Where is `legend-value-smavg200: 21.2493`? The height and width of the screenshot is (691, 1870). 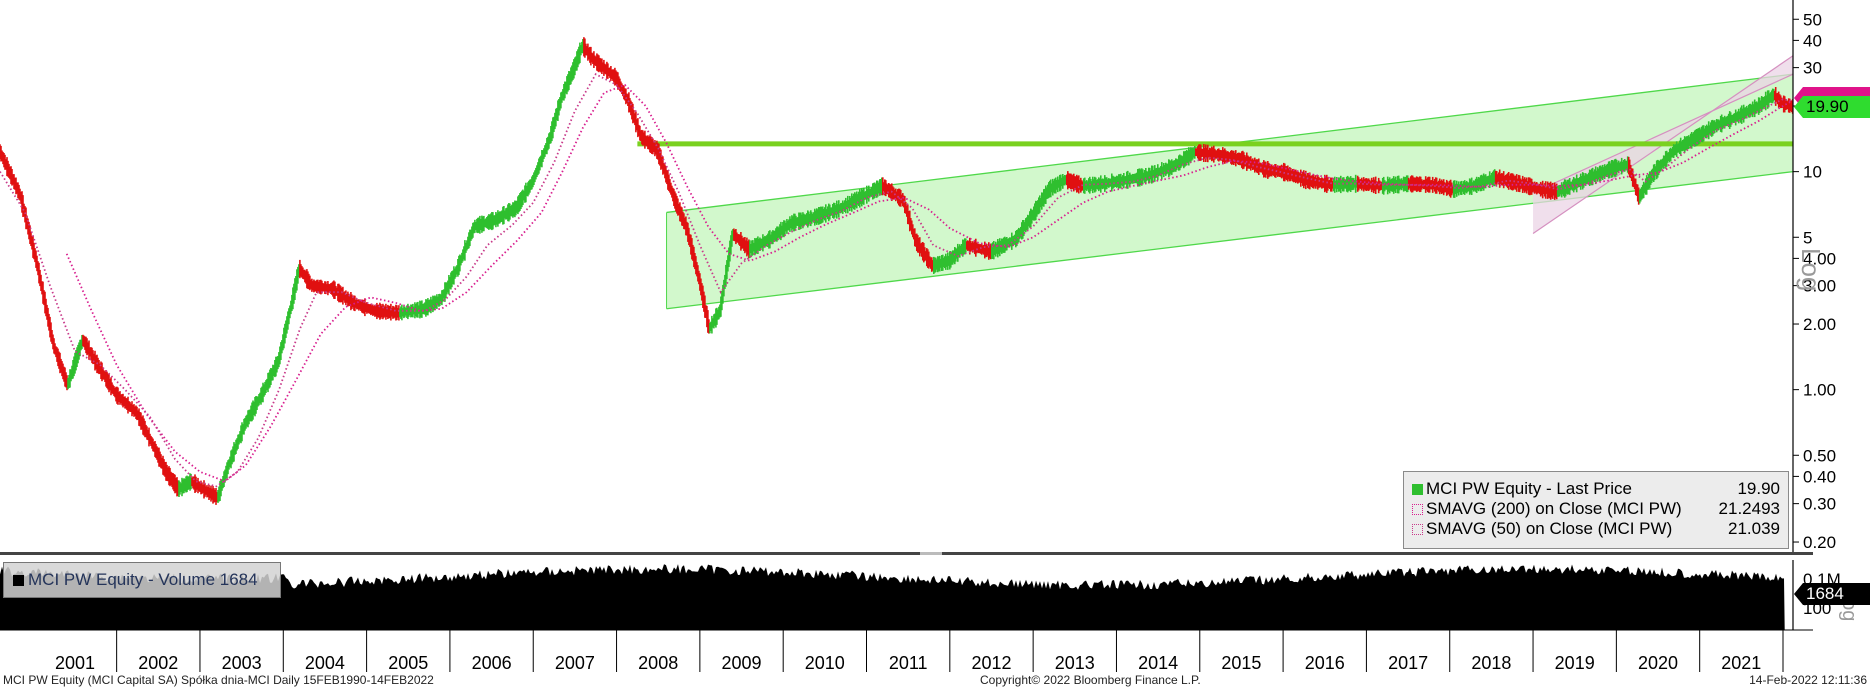
legend-value-smavg200: 21.2493 is located at coordinates (1749, 508).